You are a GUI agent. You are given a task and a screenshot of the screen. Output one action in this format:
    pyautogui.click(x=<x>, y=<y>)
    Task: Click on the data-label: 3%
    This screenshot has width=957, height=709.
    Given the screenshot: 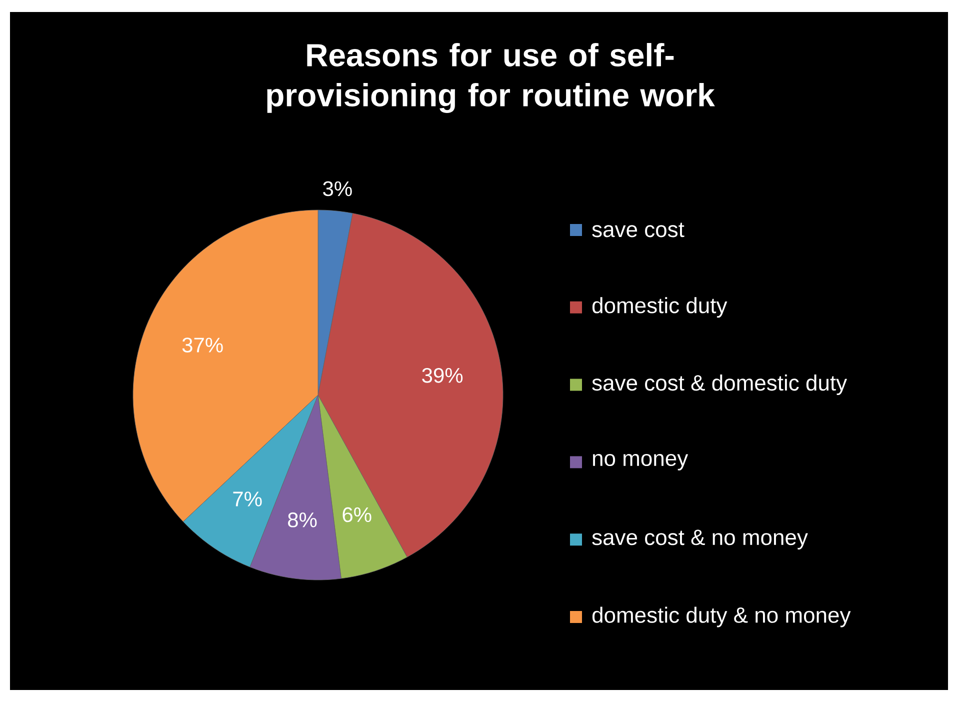 What is the action you would take?
    pyautogui.click(x=337, y=188)
    